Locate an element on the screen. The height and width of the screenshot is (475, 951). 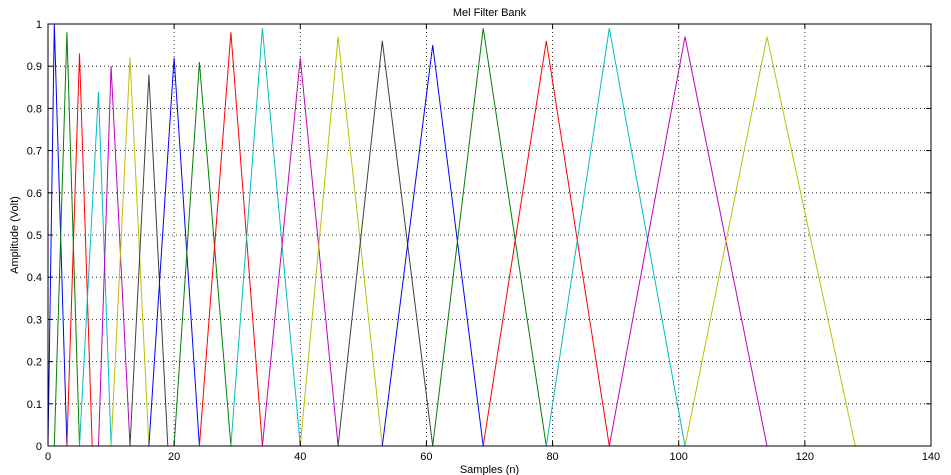
x-tick-label: 60 is located at coordinates (426, 457).